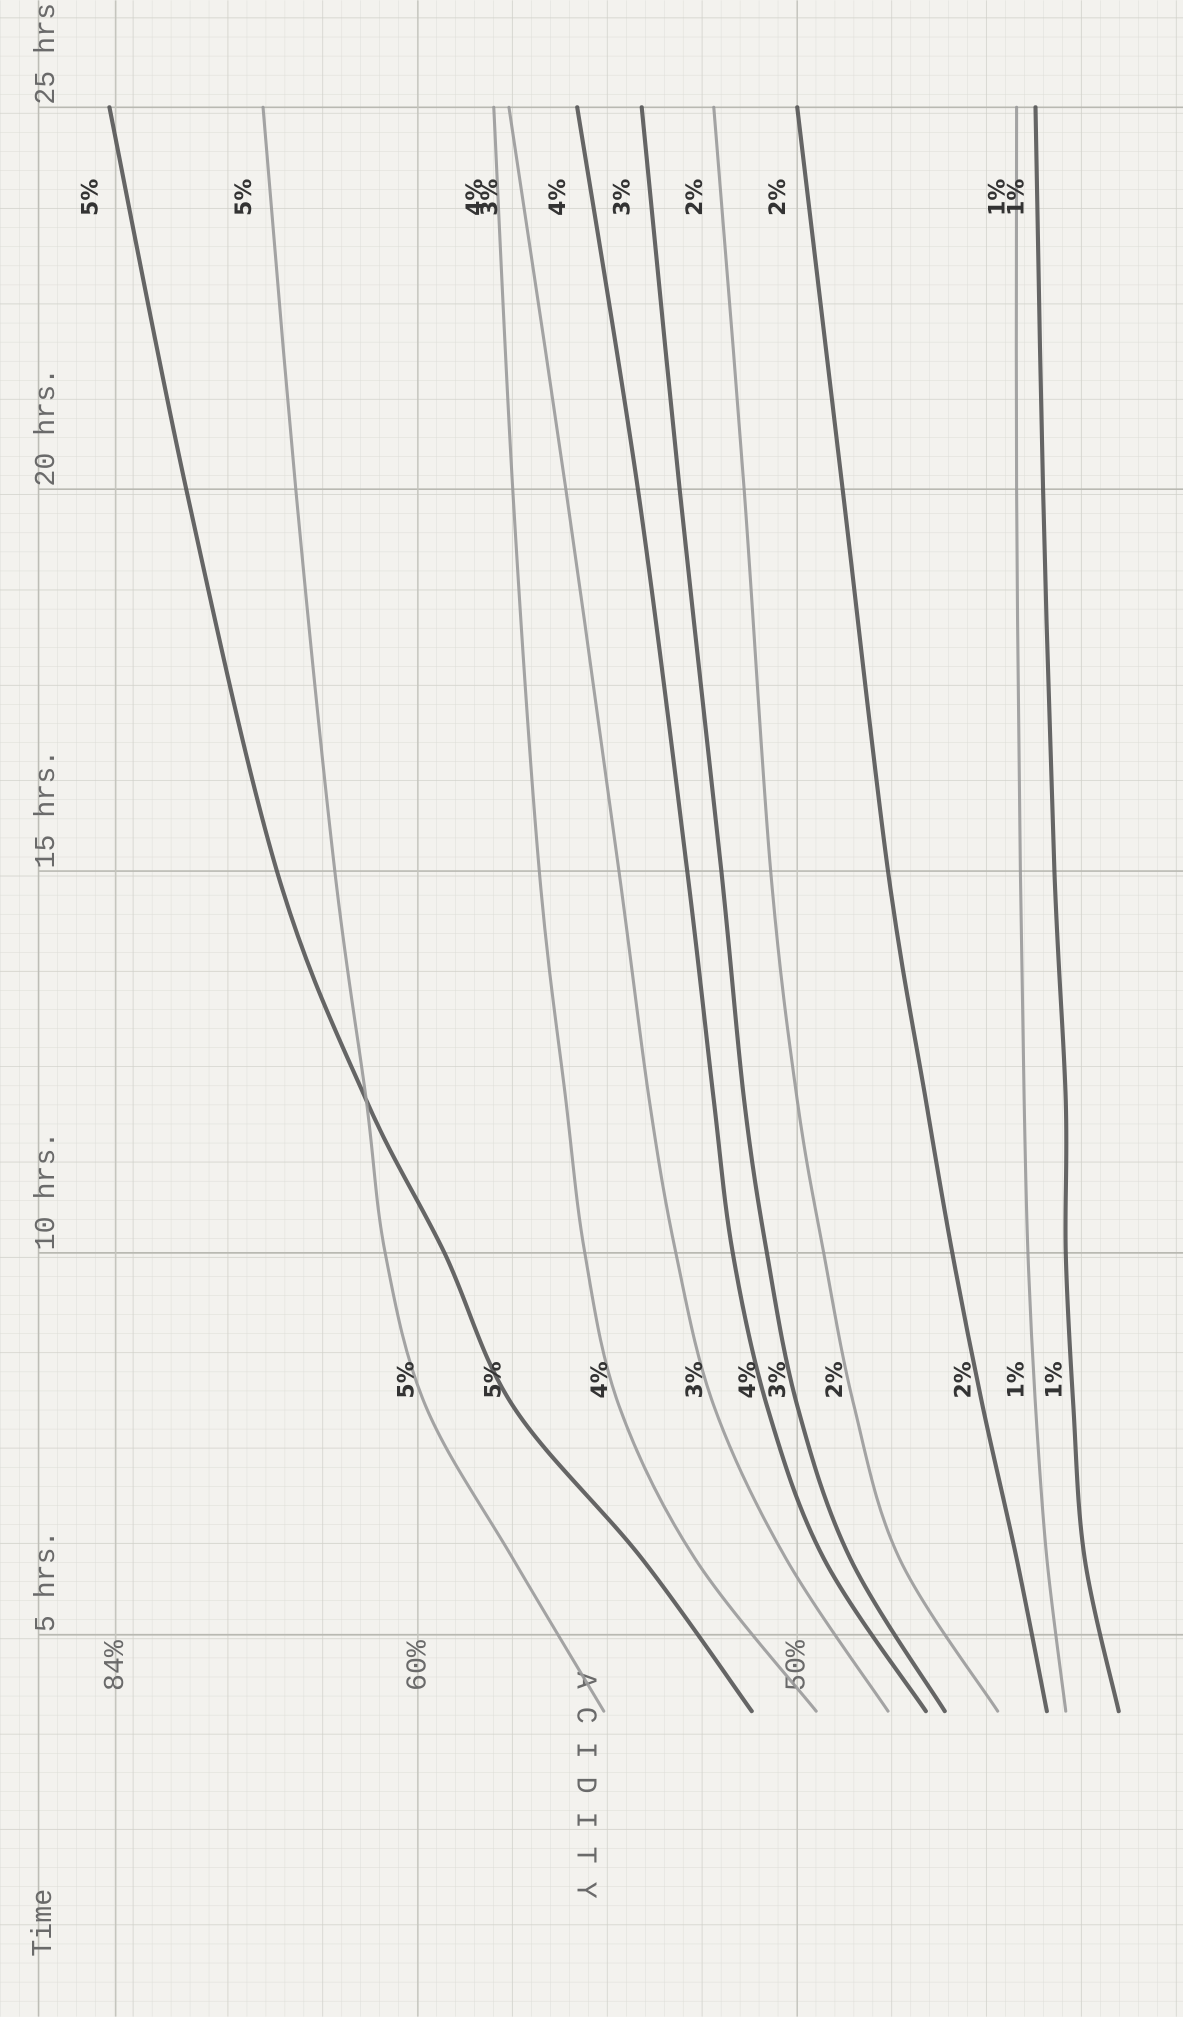 Image resolution: width=1183 pixels, height=2017 pixels. I want to click on x-axis-label: Time, so click(44, 1923).